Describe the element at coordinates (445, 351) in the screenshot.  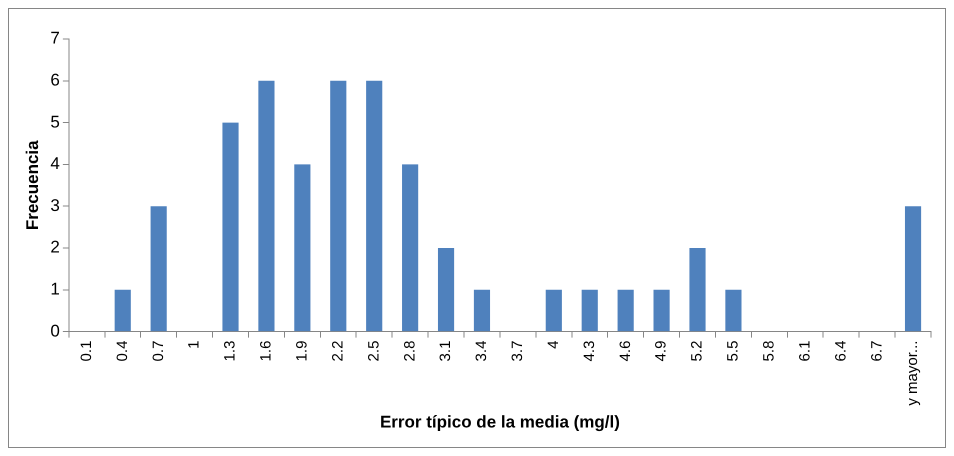
I see `x-tick-label: 3.1` at that location.